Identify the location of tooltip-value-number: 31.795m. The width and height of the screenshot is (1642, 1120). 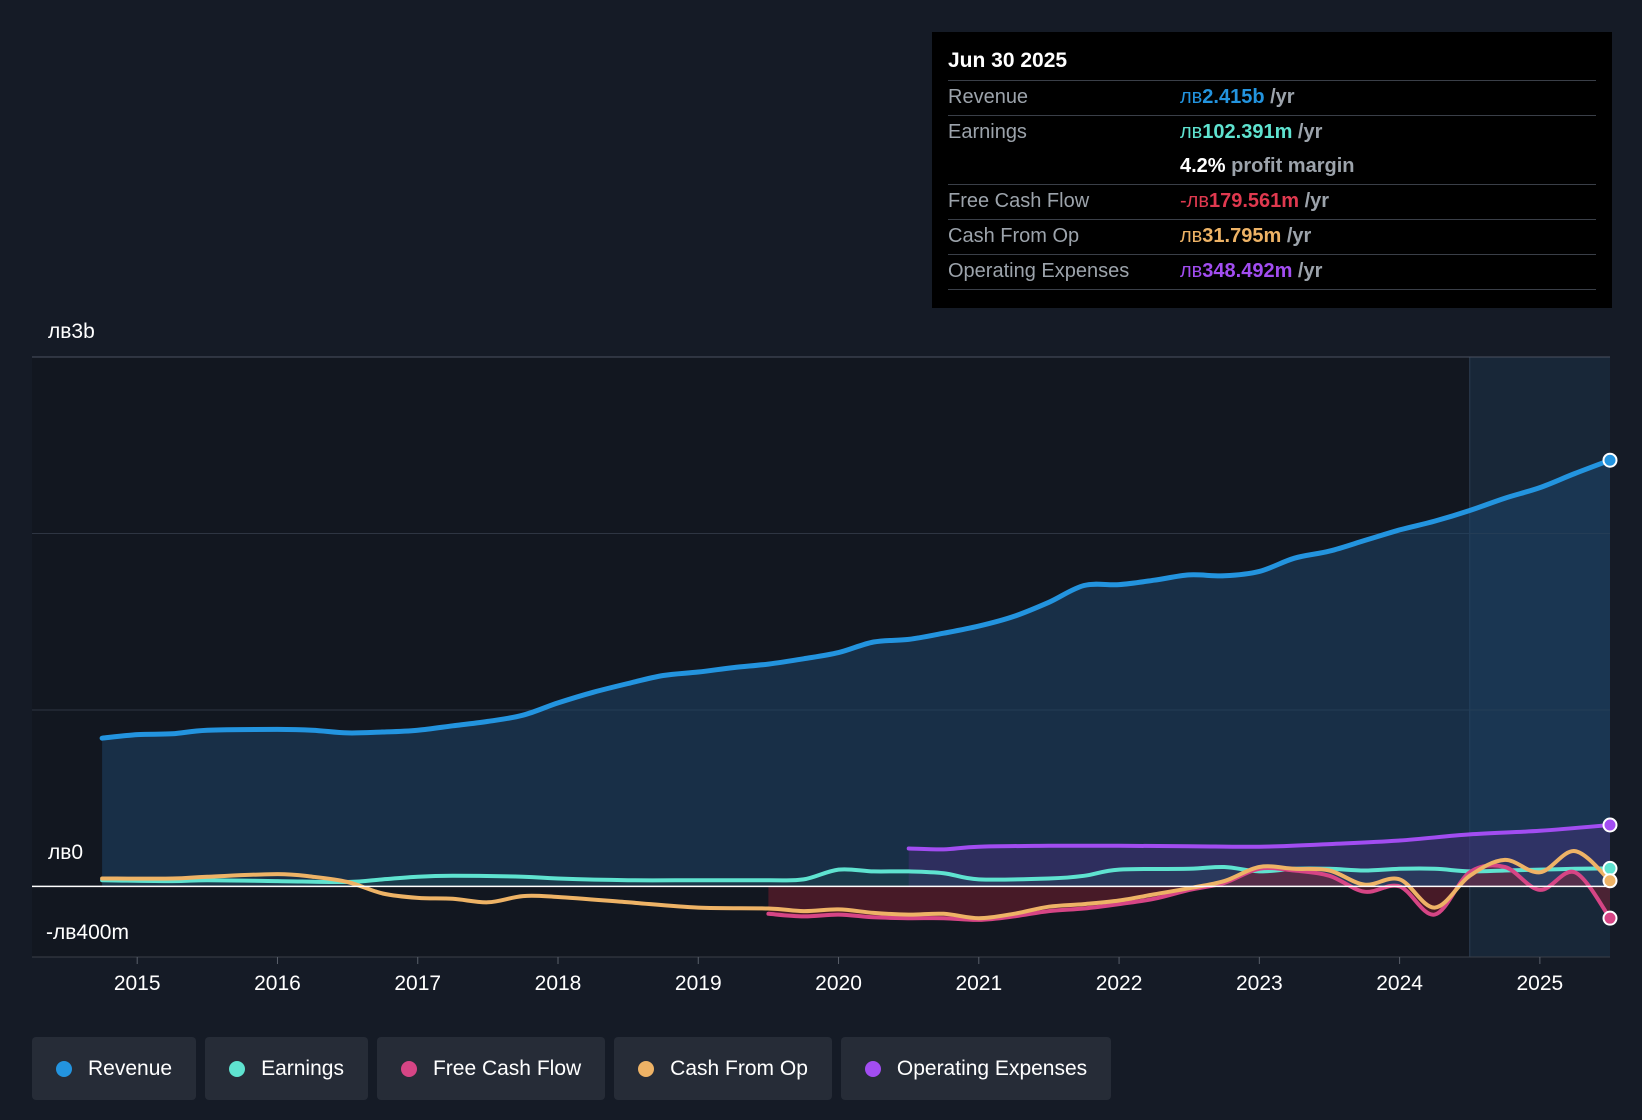
(1242, 236).